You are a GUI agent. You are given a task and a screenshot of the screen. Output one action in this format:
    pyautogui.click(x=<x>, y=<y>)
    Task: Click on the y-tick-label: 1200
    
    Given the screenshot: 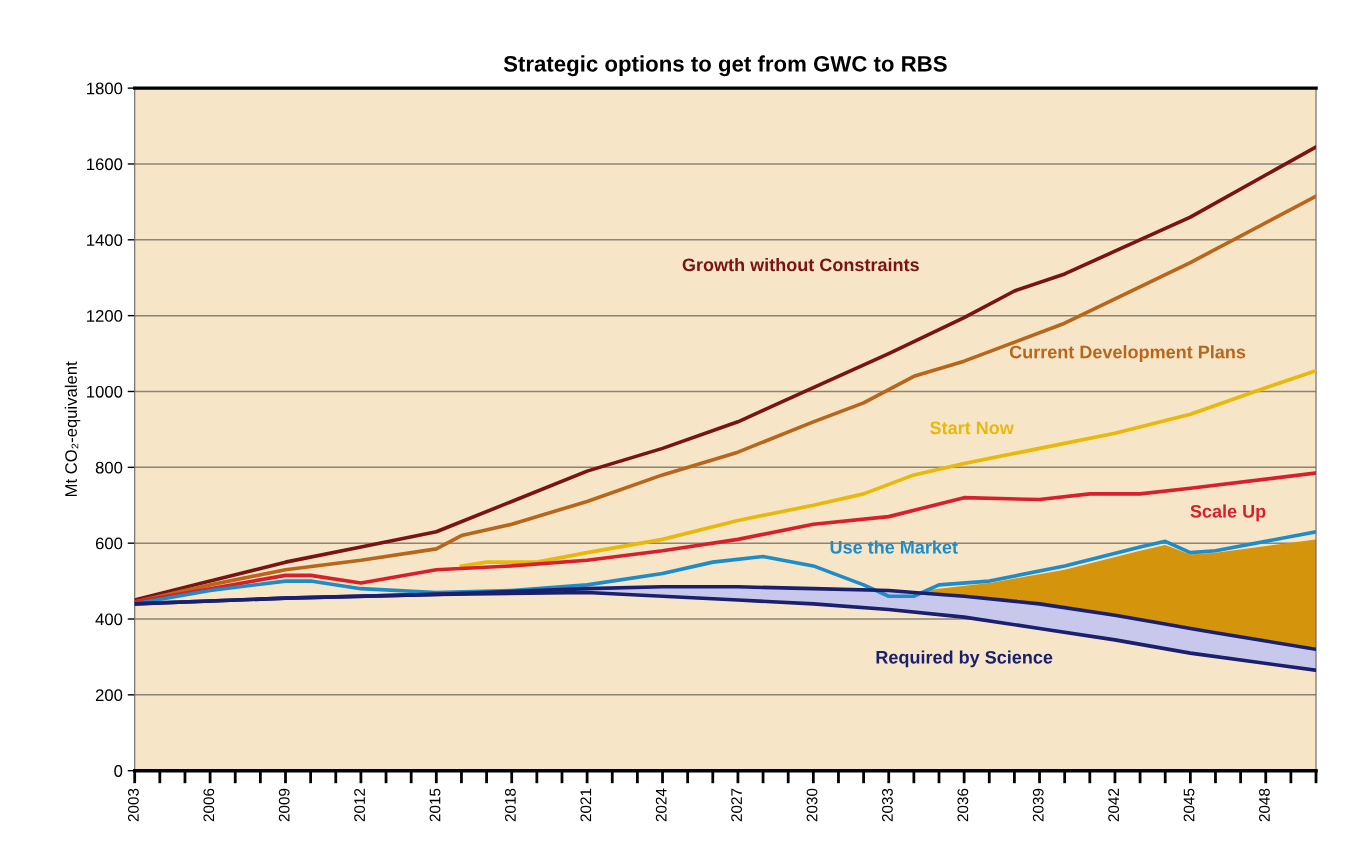 What is the action you would take?
    pyautogui.click(x=105, y=316)
    